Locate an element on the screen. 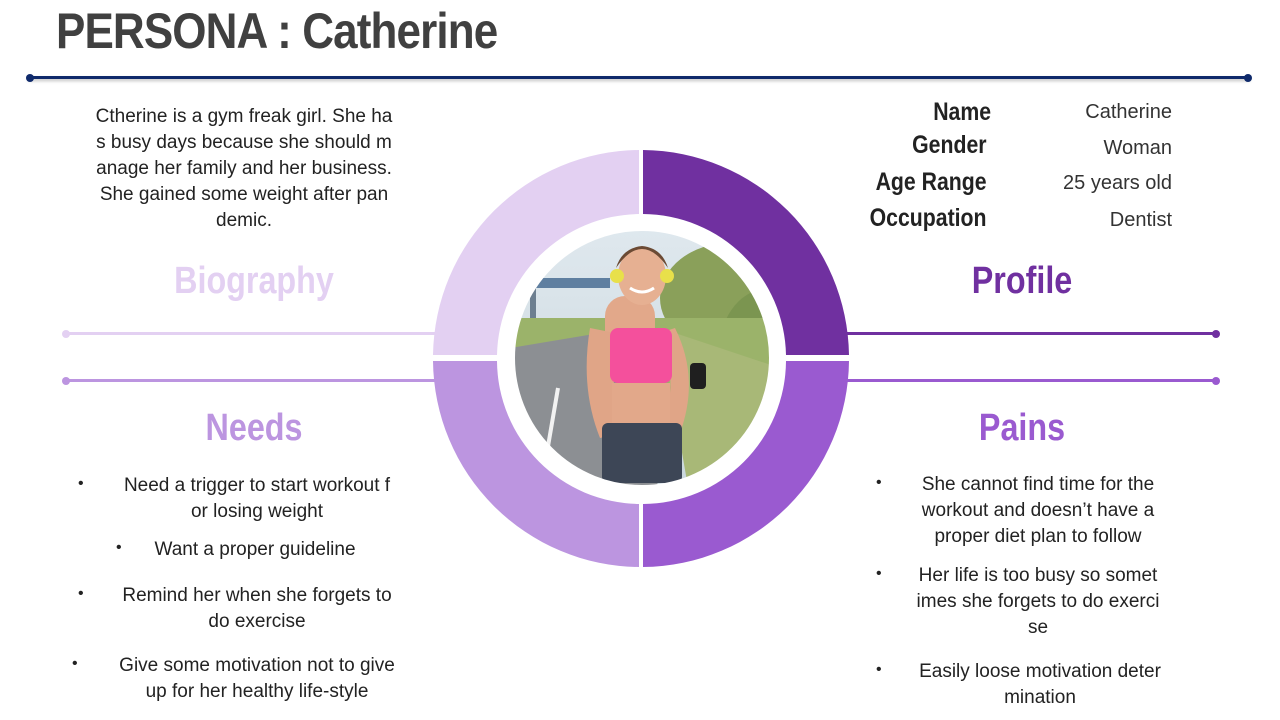 The image size is (1280, 720). profile-heading: Profile is located at coordinates (1022, 281).